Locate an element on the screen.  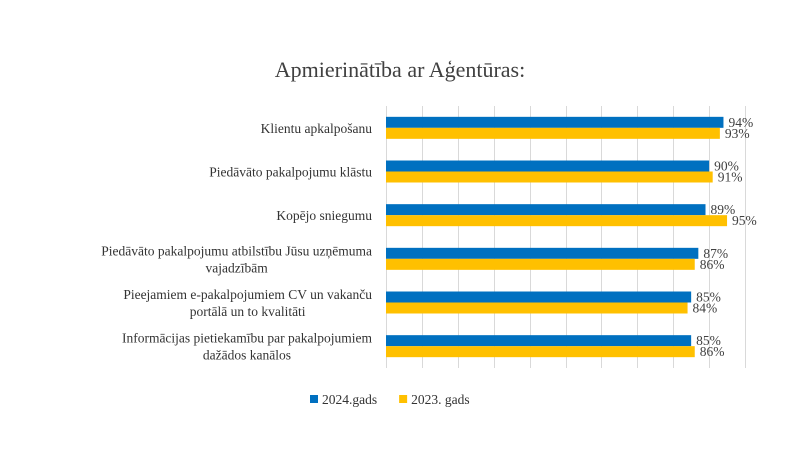
legend-label: 2023. gads is located at coordinates (440, 399).